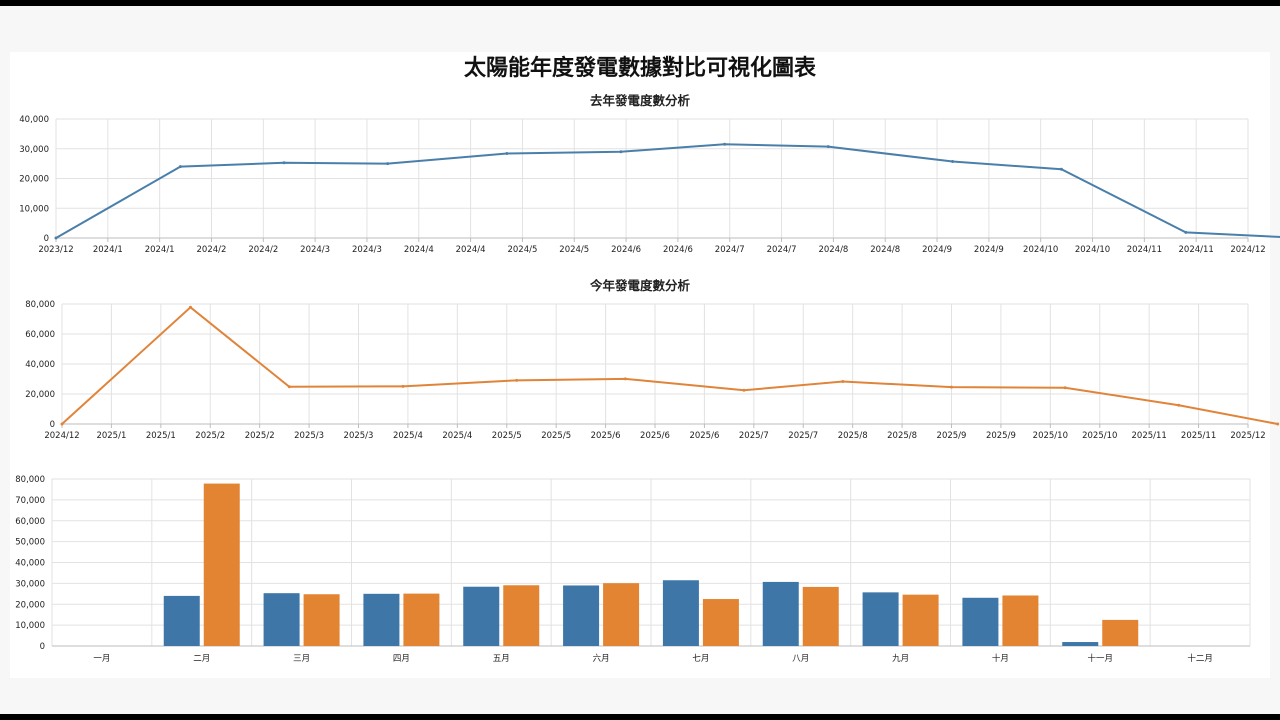  Describe the element at coordinates (30, 584) in the screenshot. I see `y-tick-label: 30,000` at that location.